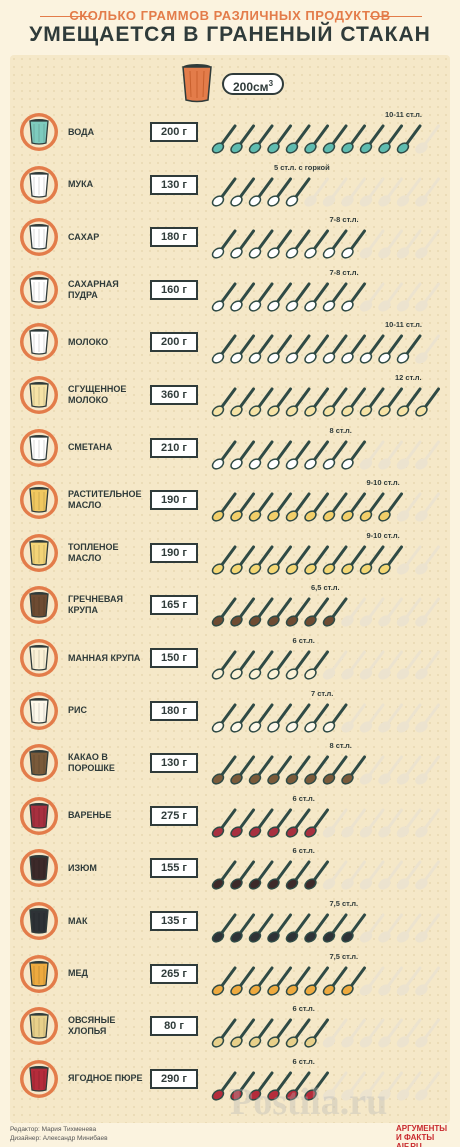 The image size is (460, 1147). Describe the element at coordinates (174, 447) in the screenshot. I see `weight-value: 210 г` at that location.